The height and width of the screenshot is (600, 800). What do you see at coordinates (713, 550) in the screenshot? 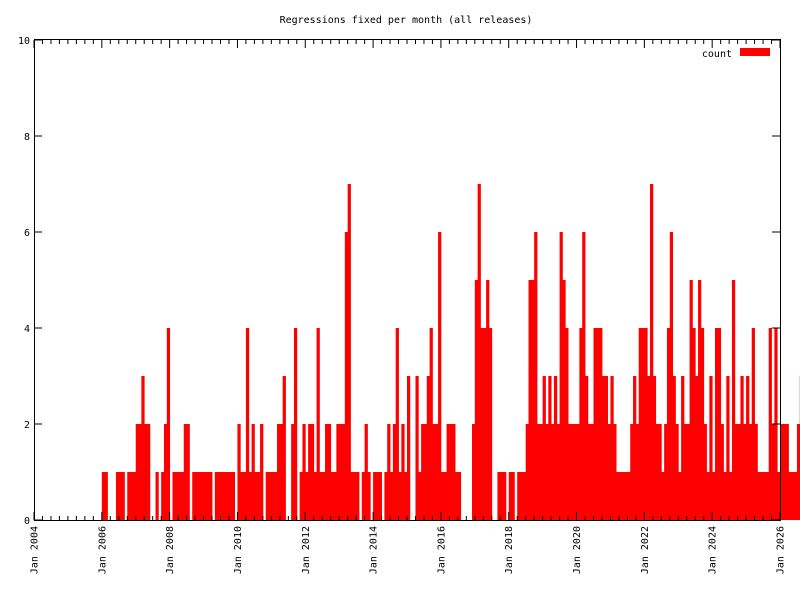
I see `x-tick-label: Jan 2024` at bounding box center [713, 550].